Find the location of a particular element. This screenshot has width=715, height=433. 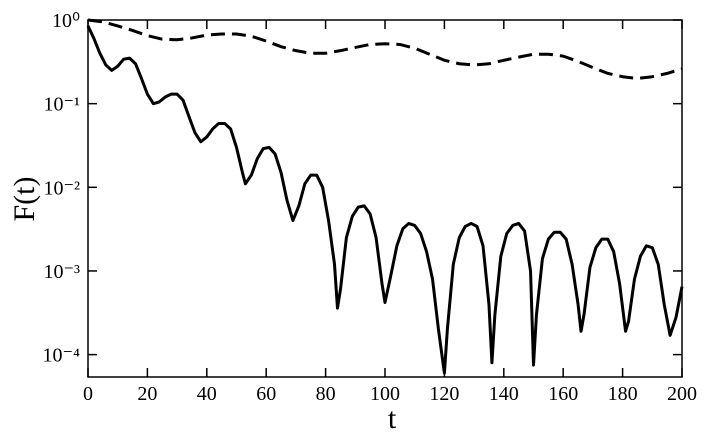

y-tick-label: 10⁻¹ is located at coordinates (61, 105).